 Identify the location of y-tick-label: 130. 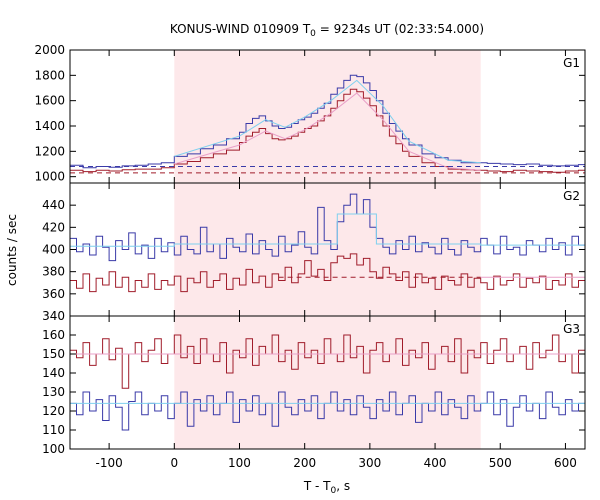
(53, 392).